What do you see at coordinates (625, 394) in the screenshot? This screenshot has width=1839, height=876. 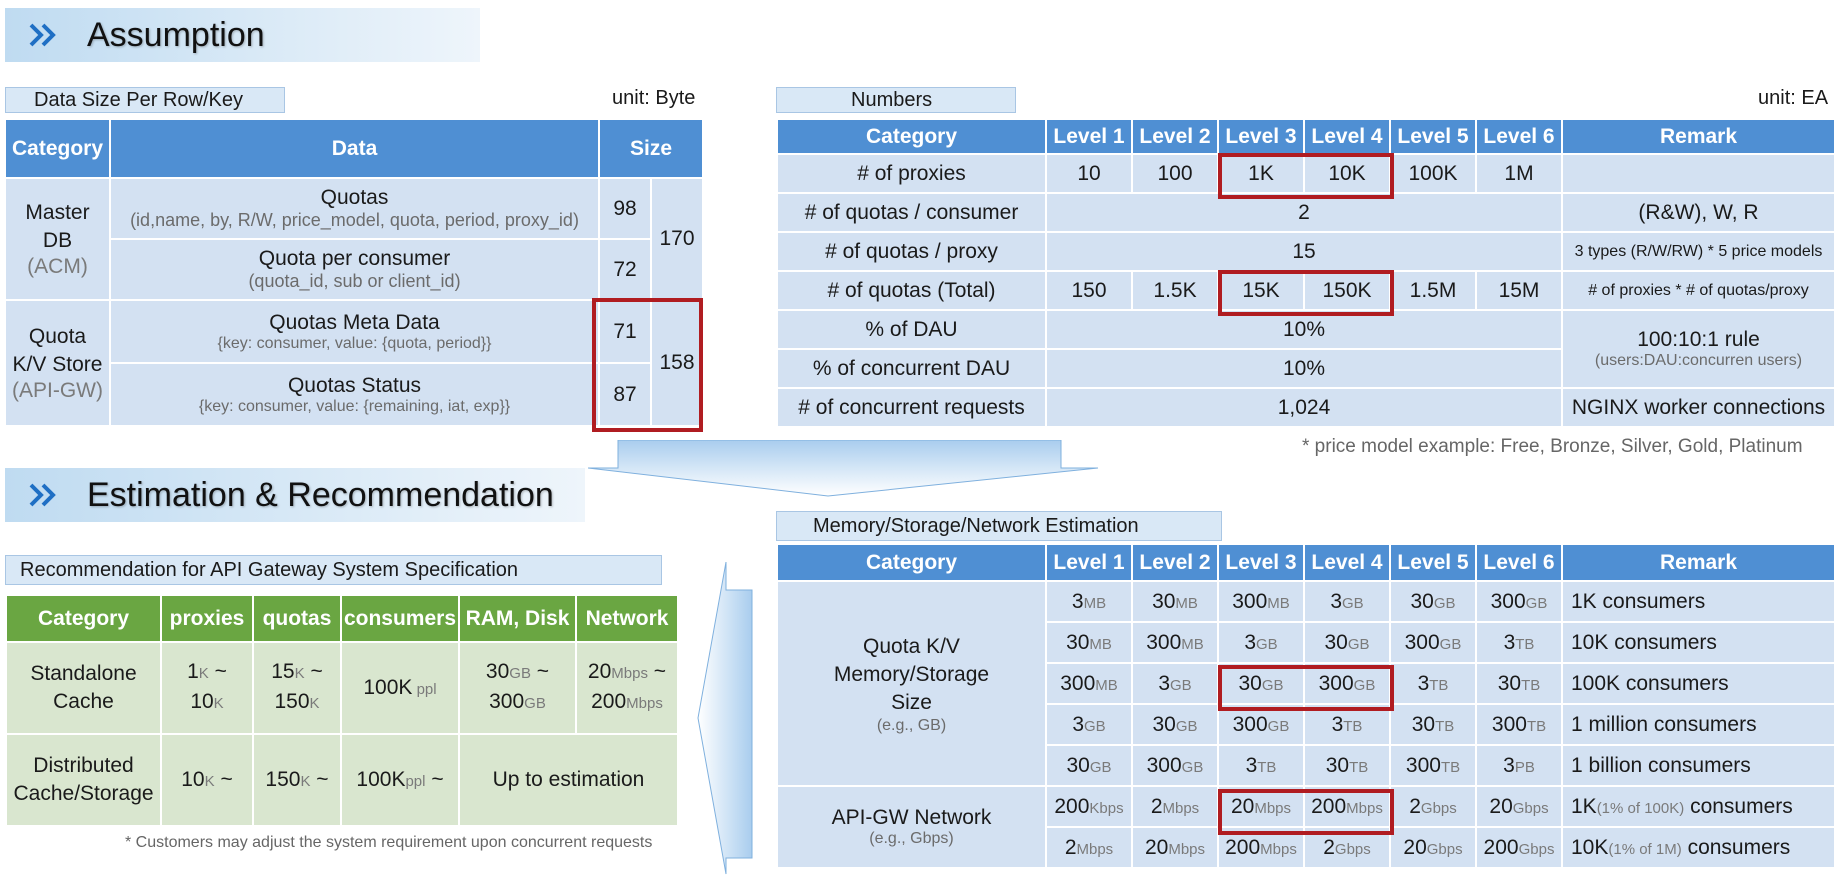 I see `size-cell: 87` at bounding box center [625, 394].